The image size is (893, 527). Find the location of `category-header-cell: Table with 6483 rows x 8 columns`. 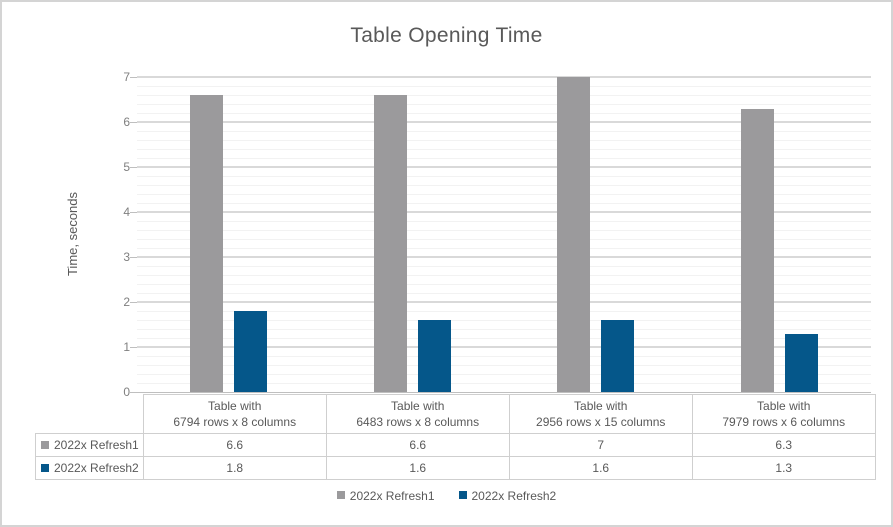

category-header-cell: Table with 6483 rows x 8 columns is located at coordinates (417, 414).